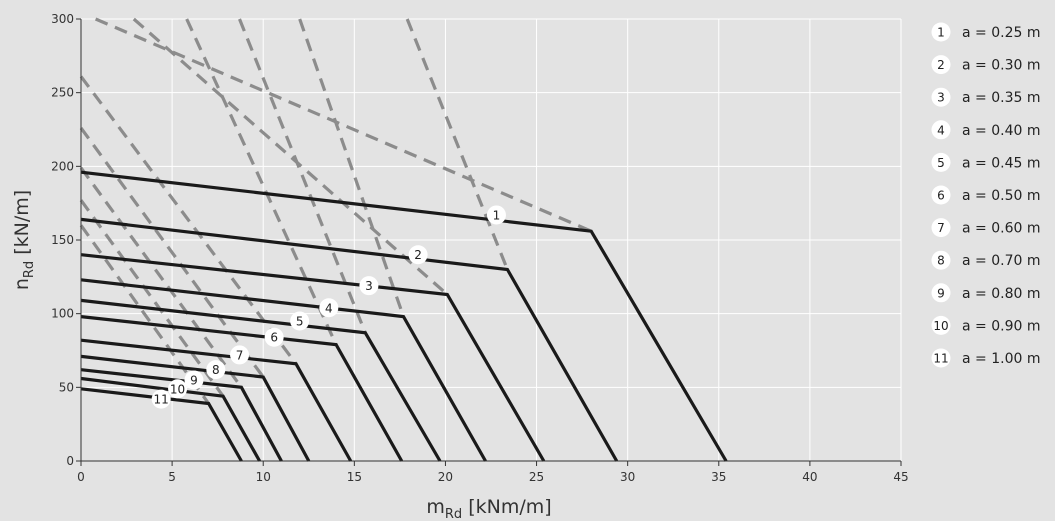 The image size is (1055, 521). Describe the element at coordinates (809, 477) in the screenshot. I see `x-tick-label: 40` at that location.